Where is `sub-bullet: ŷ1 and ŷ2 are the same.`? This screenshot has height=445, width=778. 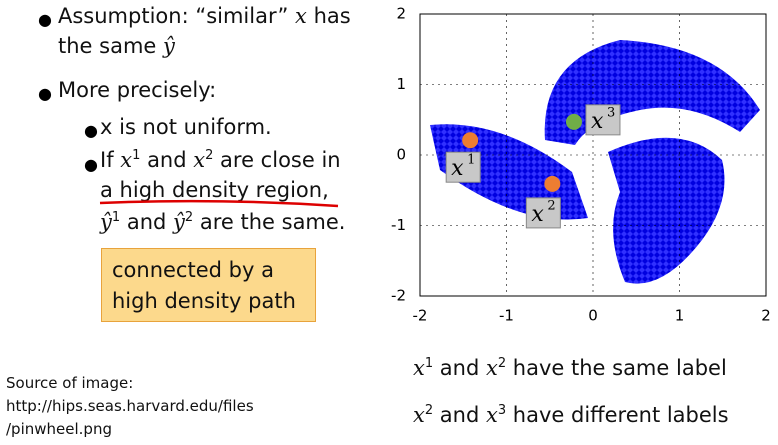
sub-bullet: ŷ1 and ŷ2 are the same. is located at coordinates (222, 222).